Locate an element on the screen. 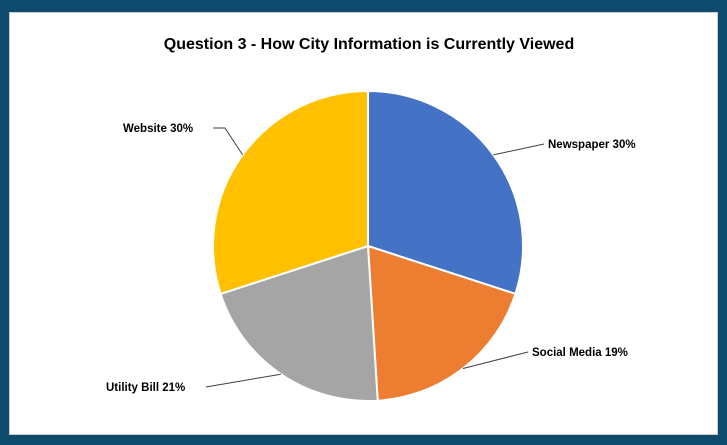 The image size is (727, 445). data-label-utility-bill: Utility Bill 21% is located at coordinates (145, 388).